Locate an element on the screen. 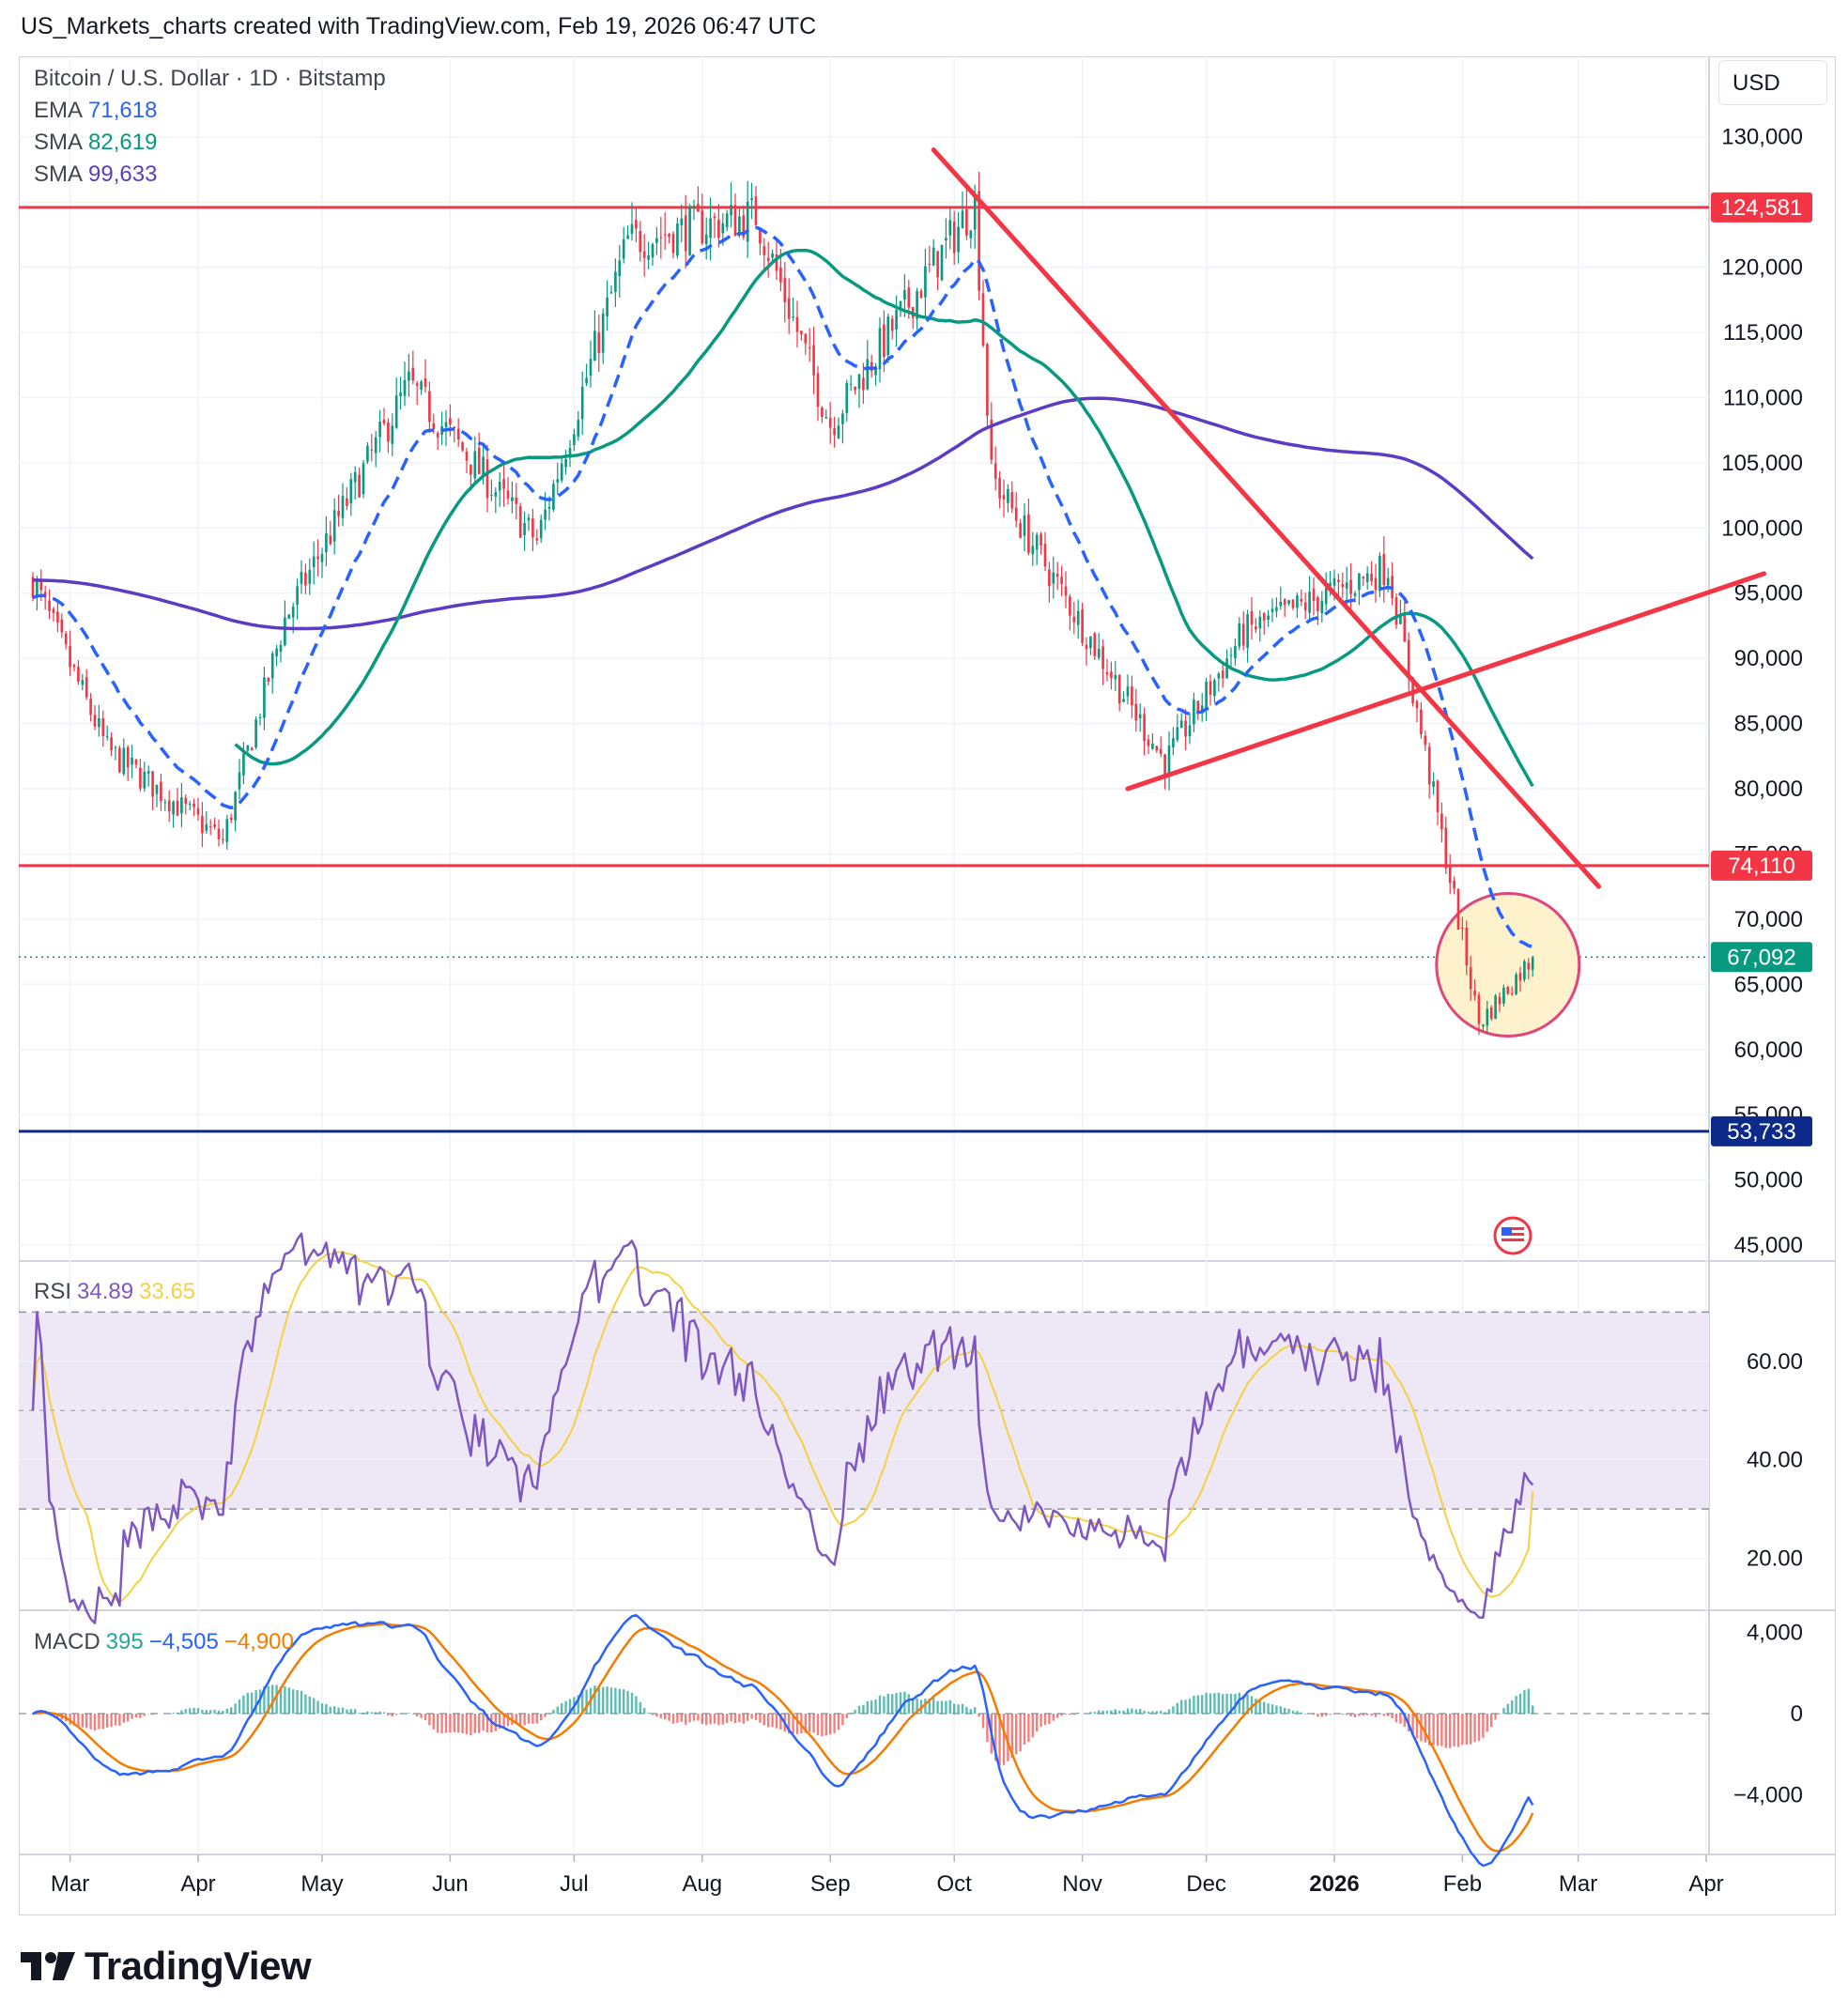  y-tick-label: 95,000 is located at coordinates (1768, 594).